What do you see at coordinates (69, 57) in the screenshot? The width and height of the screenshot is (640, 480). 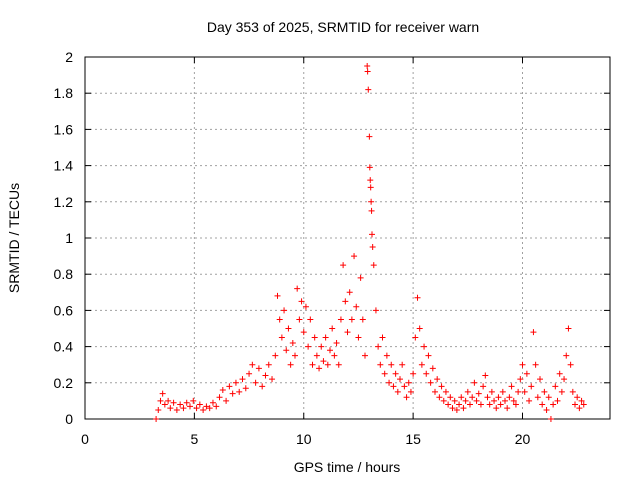 I see `y-tick-label: 2` at bounding box center [69, 57].